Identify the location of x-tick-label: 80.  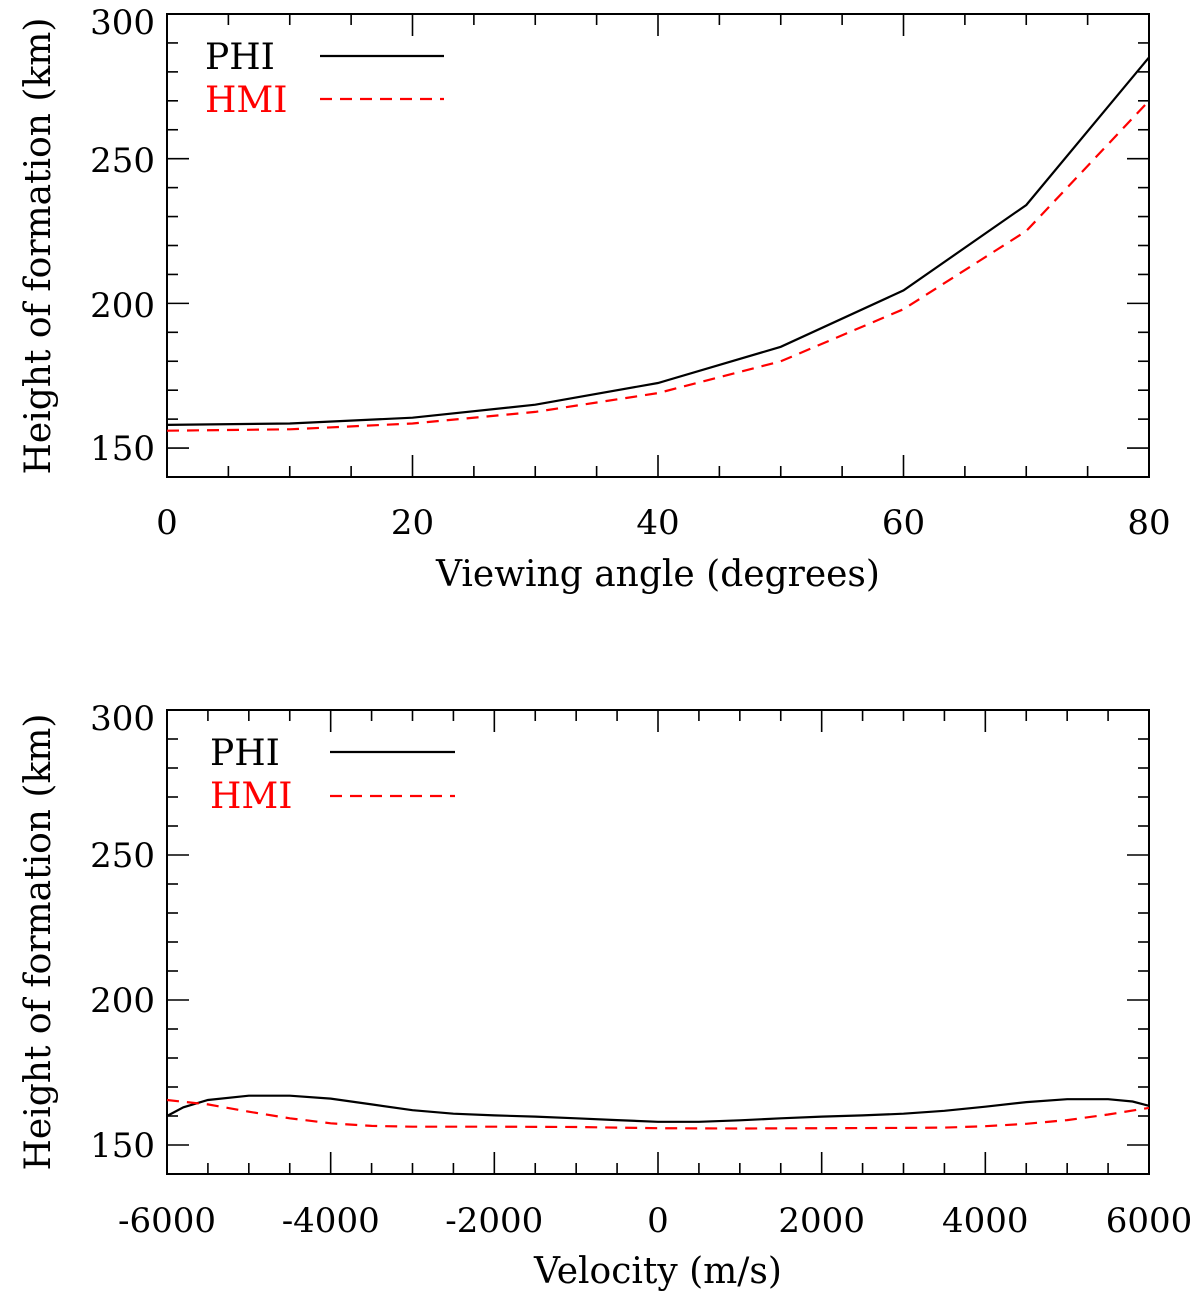
(1148, 523).